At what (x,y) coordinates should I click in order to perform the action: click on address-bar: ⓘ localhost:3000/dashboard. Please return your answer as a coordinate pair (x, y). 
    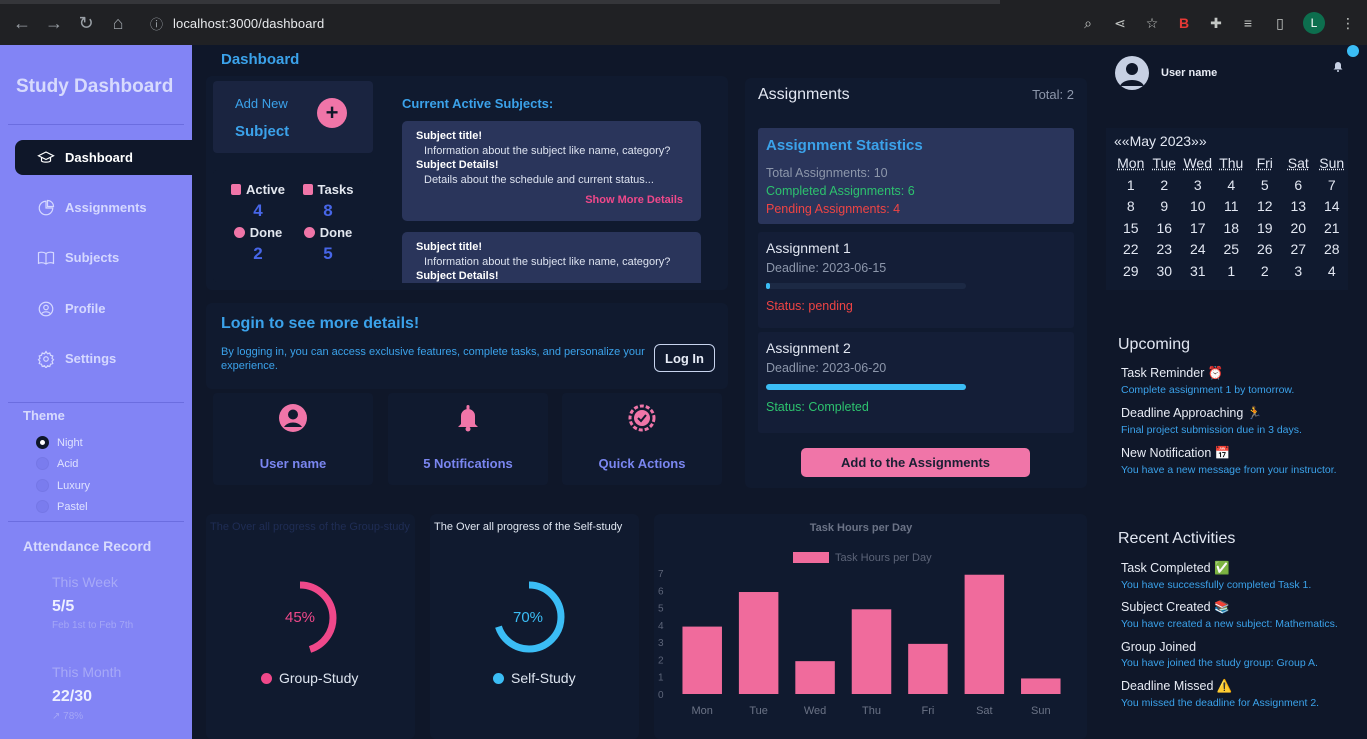
    Looking at the image, I should click on (570, 23).